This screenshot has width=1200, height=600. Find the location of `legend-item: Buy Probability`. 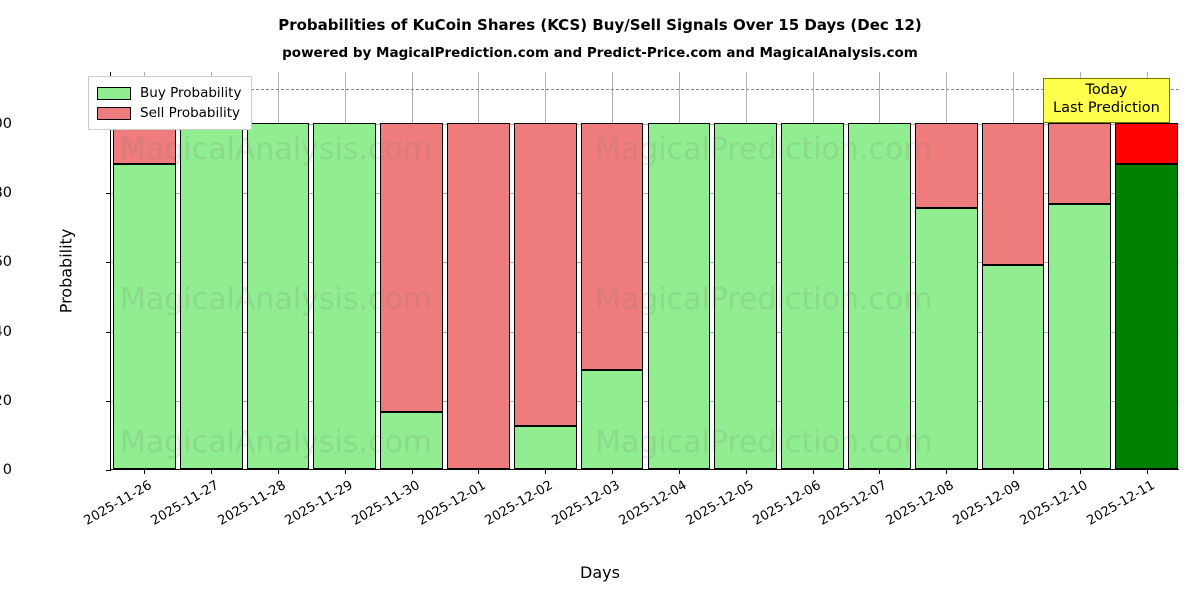

legend-item: Buy Probability is located at coordinates (169, 93).